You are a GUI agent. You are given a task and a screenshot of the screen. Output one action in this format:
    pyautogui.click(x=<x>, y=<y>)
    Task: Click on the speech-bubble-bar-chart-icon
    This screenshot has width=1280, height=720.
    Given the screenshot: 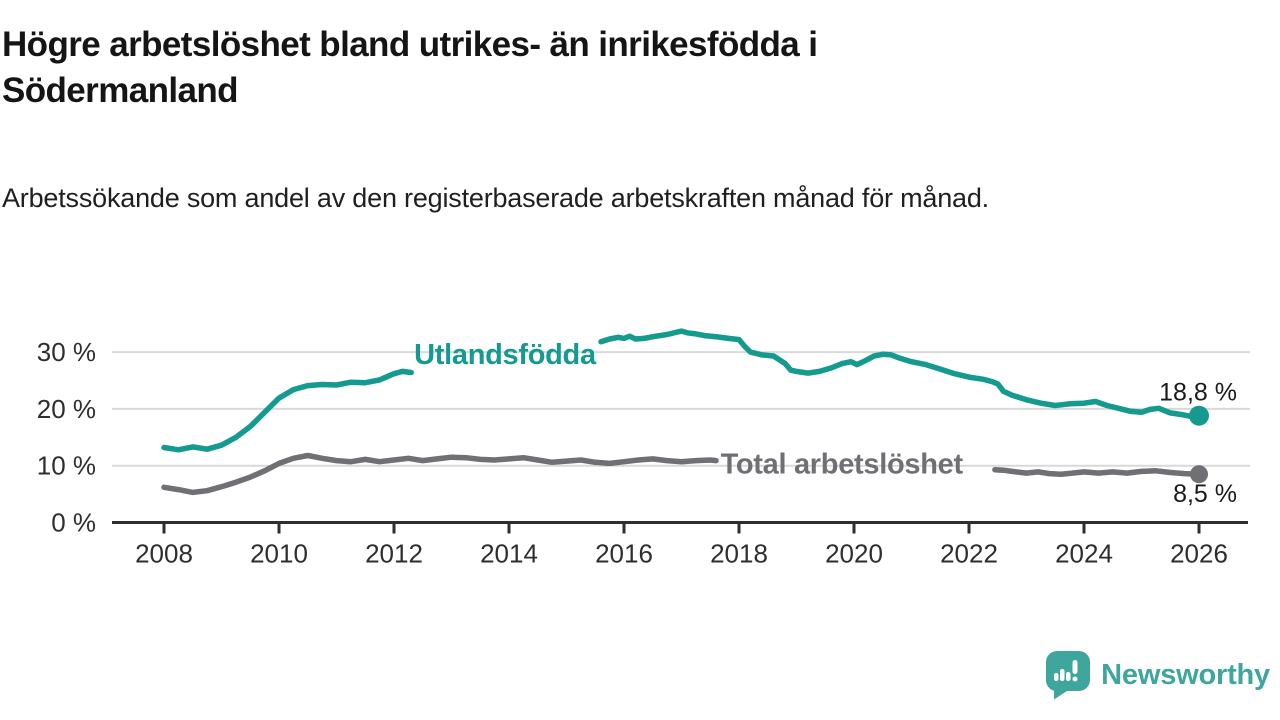 What is the action you would take?
    pyautogui.click(x=1068, y=675)
    